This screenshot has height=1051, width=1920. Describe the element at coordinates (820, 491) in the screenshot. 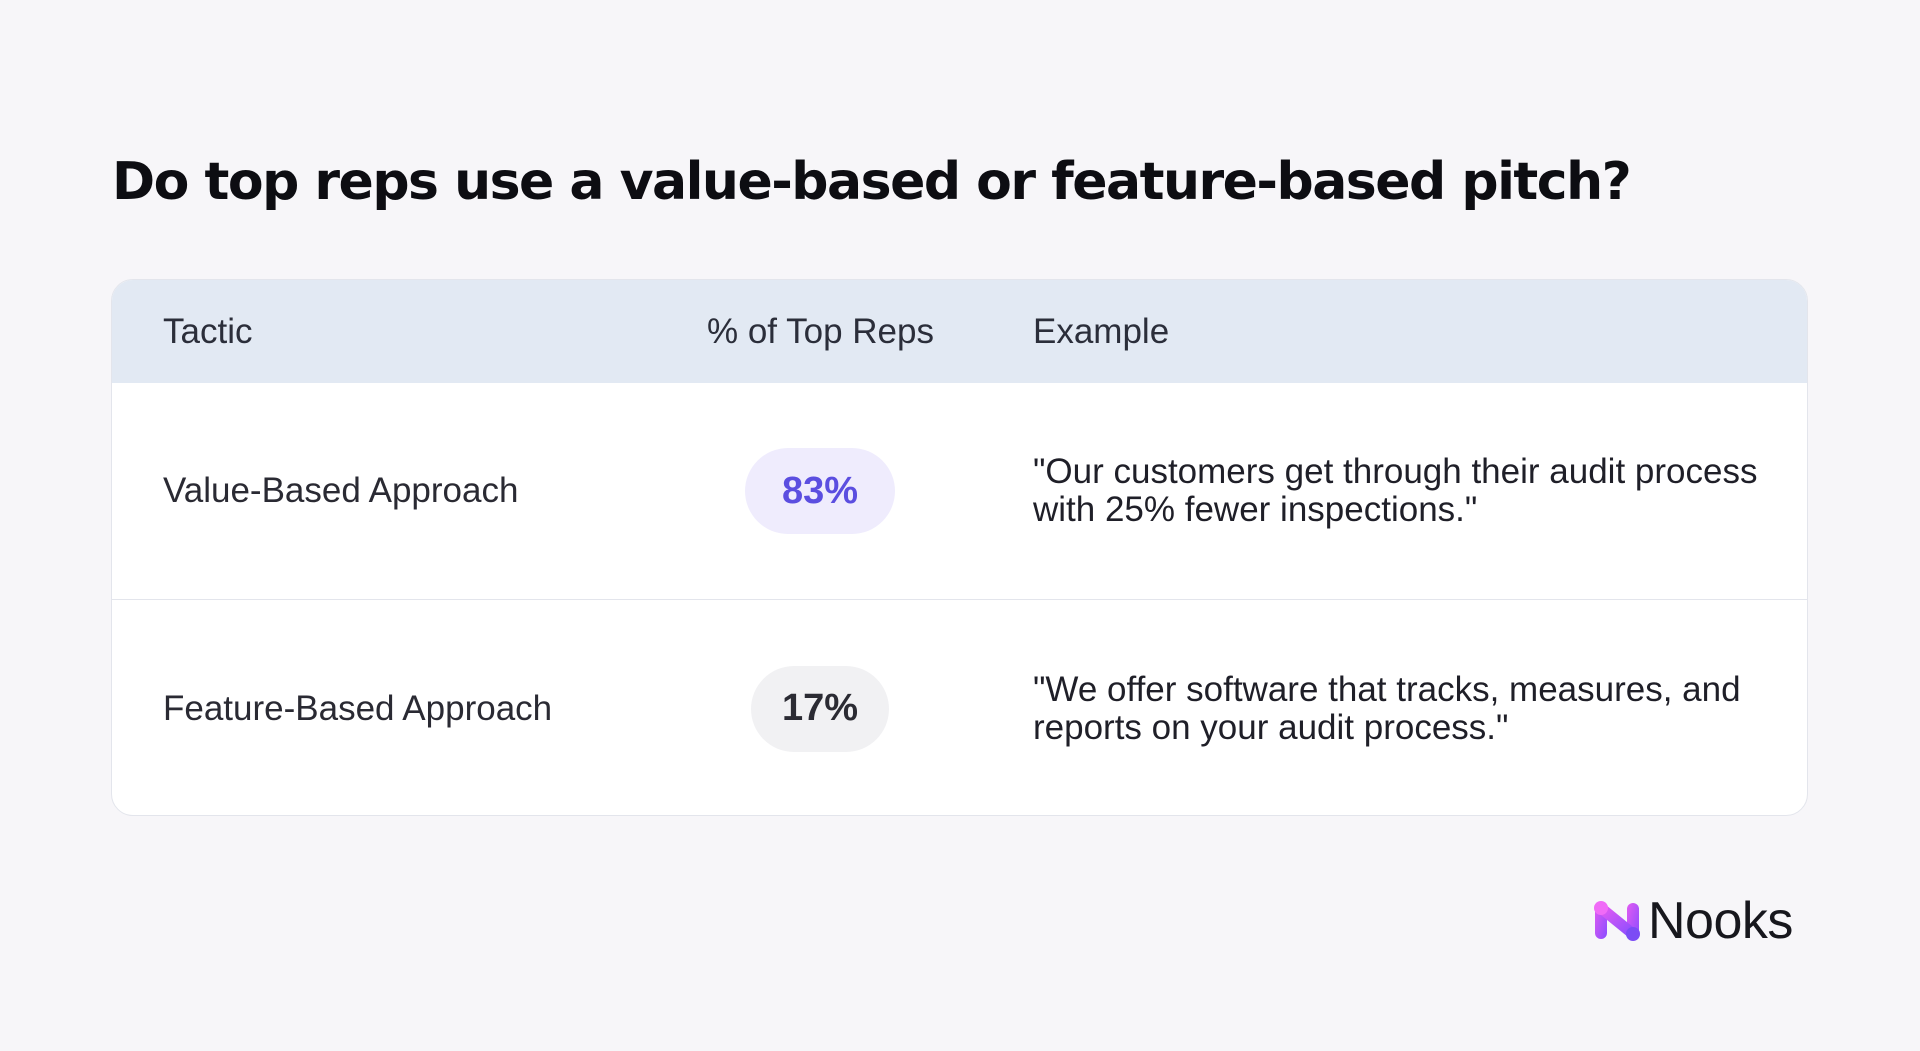

I see `percent-badge: 83%` at that location.